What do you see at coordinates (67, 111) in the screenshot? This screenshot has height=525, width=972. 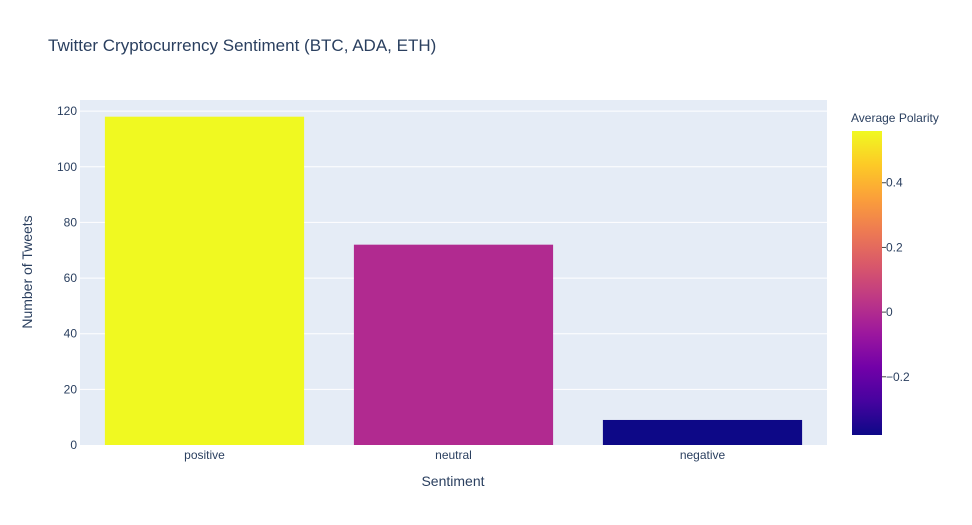 I see `y-tick-label: 120` at bounding box center [67, 111].